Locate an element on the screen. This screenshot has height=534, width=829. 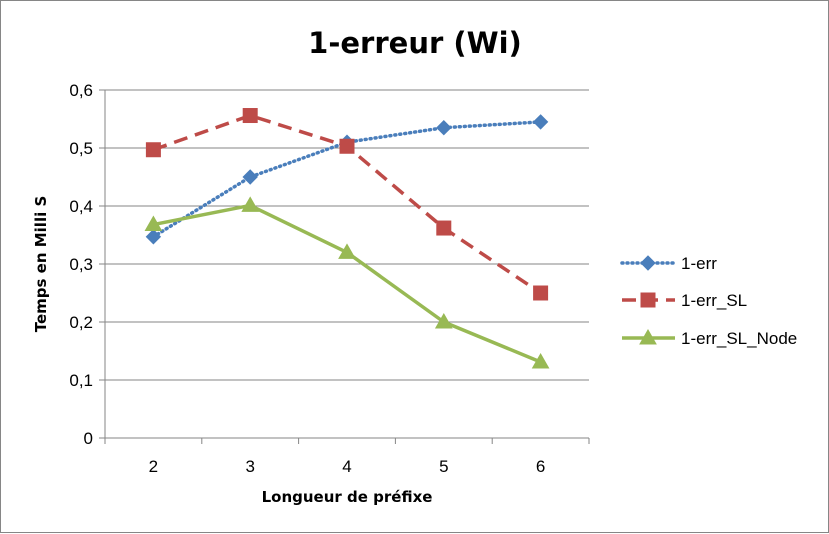
legend-item: 1-err_SL is located at coordinates (684, 300).